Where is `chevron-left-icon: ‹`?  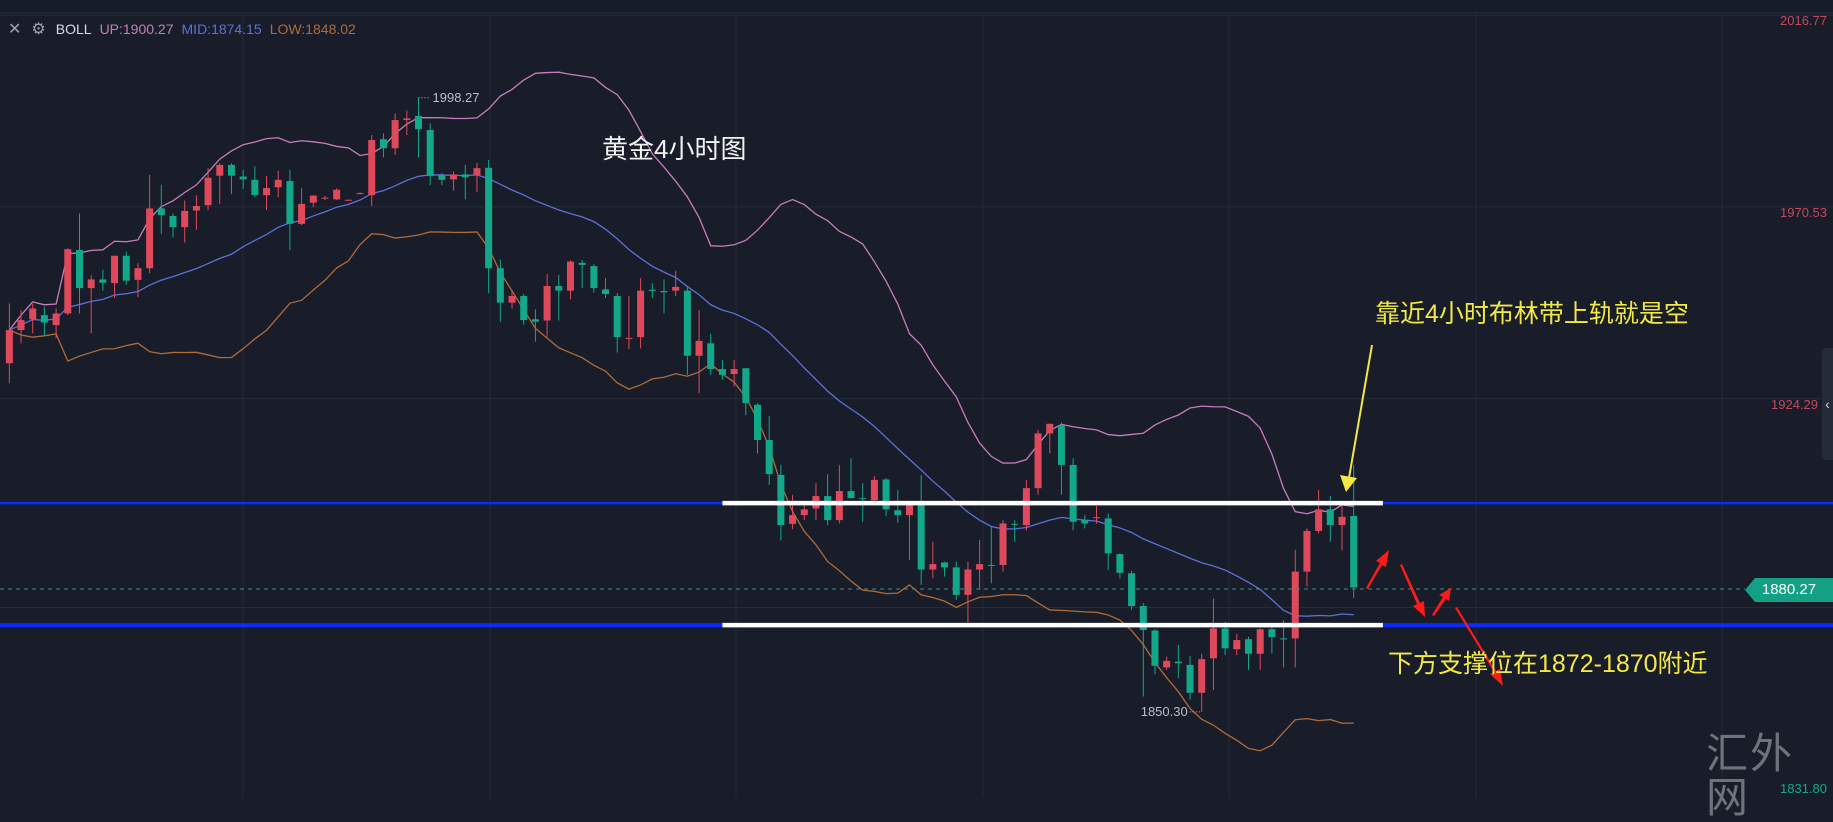 chevron-left-icon: ‹ is located at coordinates (1827, 404).